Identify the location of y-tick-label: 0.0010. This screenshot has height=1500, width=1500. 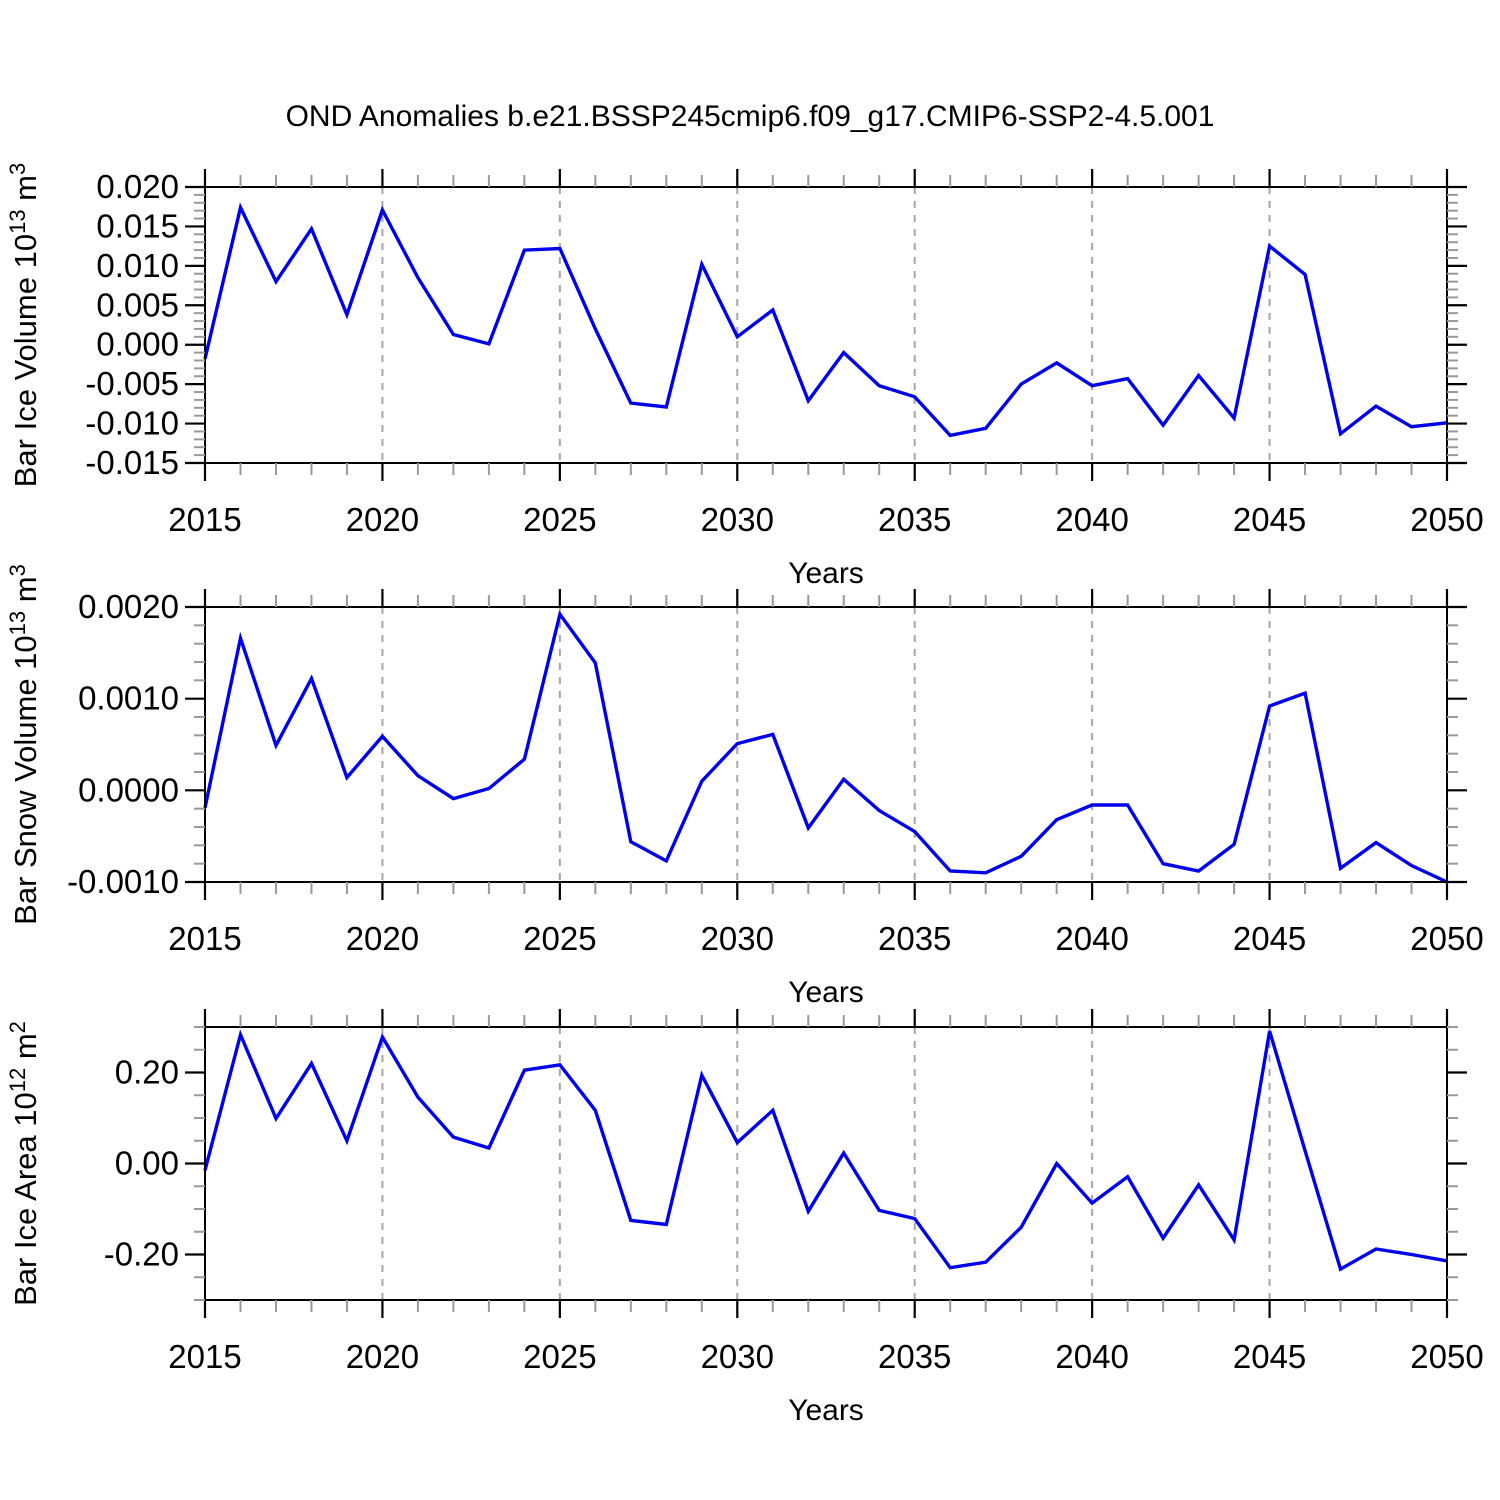
(128, 698).